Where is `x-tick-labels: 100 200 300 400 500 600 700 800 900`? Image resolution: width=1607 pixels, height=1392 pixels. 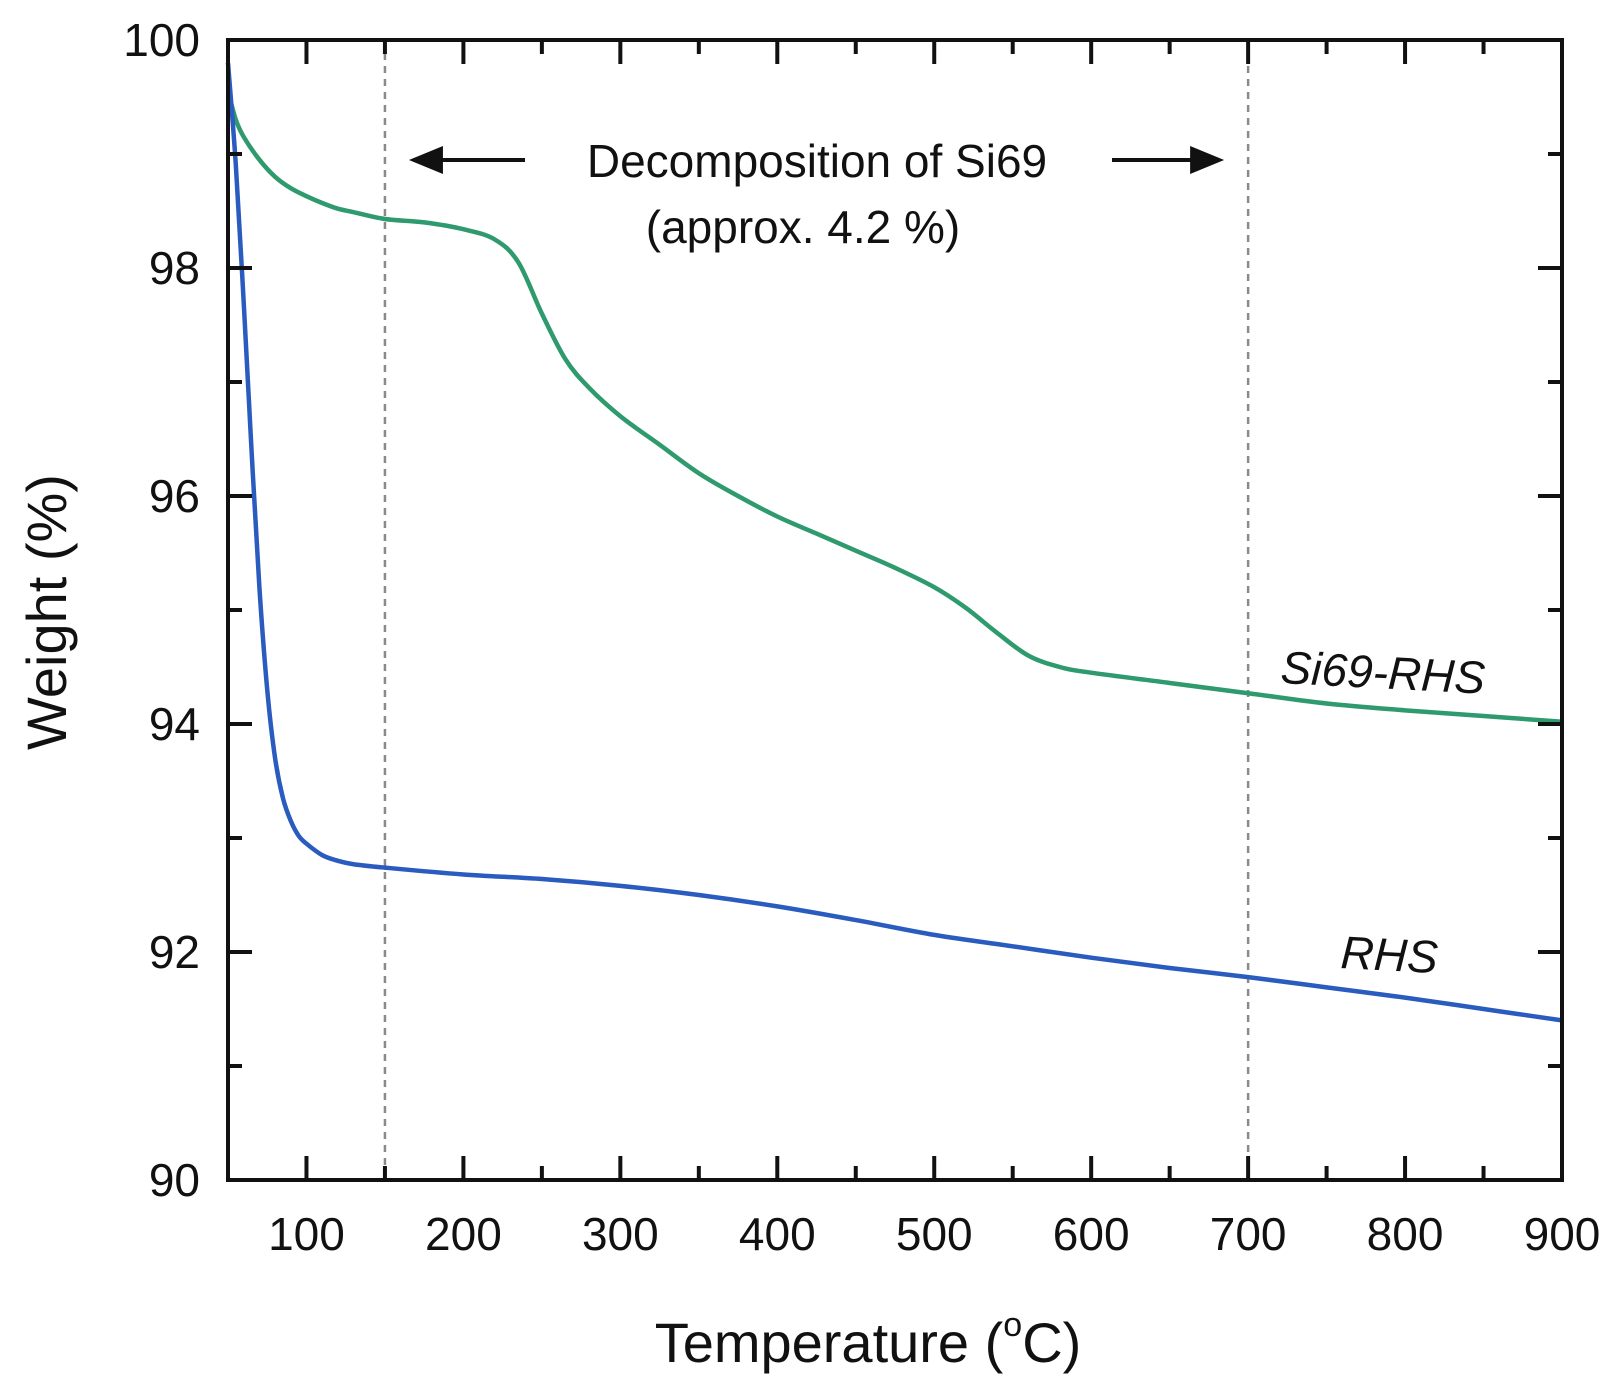
x-tick-labels: 100 200 300 400 500 600 700 800 900 is located at coordinates (934, 1234).